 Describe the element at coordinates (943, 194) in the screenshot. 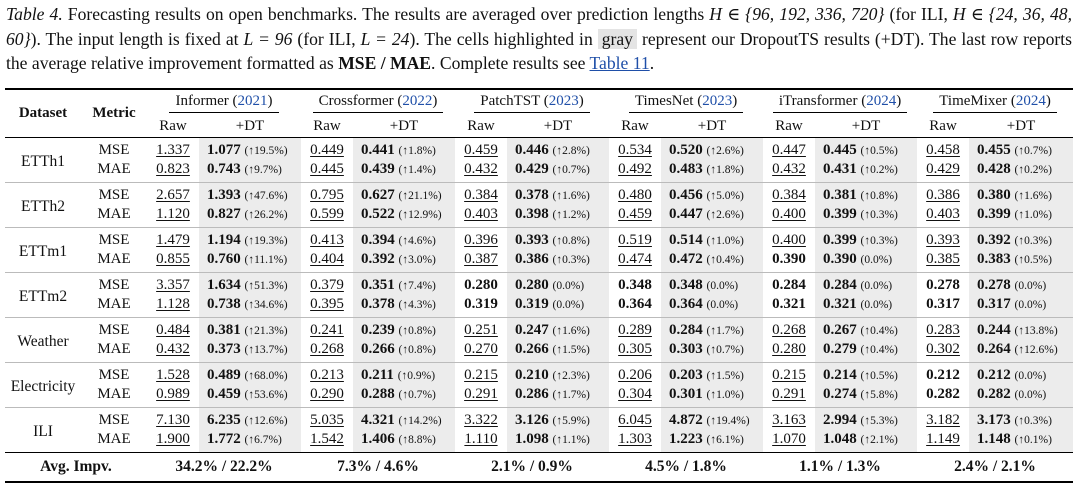

I see `raw-value-cell: 0.386` at that location.